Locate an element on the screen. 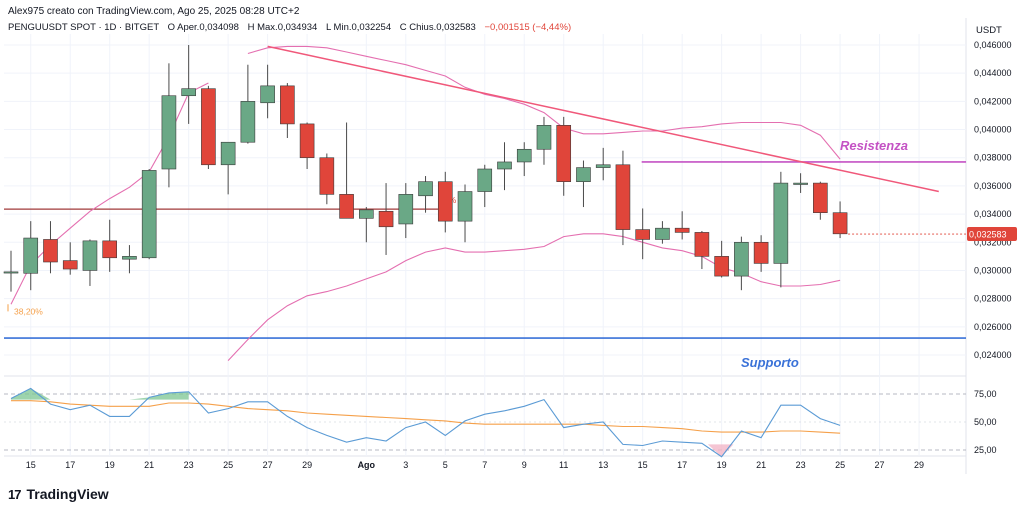 Image resolution: width=1024 pixels, height=514 pixels. rsi-ma-line is located at coordinates (426, 417).